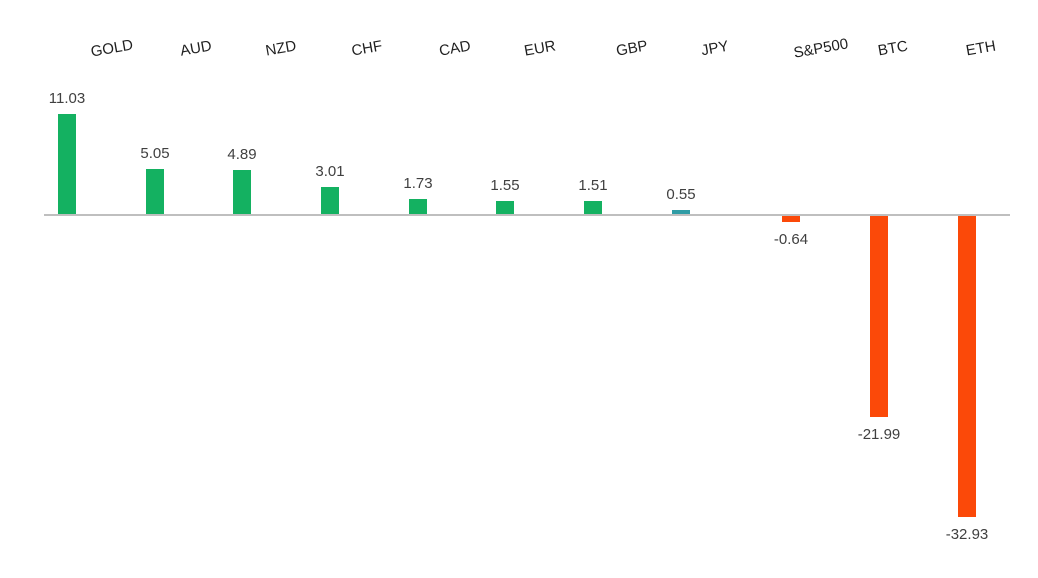  I want to click on bar-gold, so click(67, 164).